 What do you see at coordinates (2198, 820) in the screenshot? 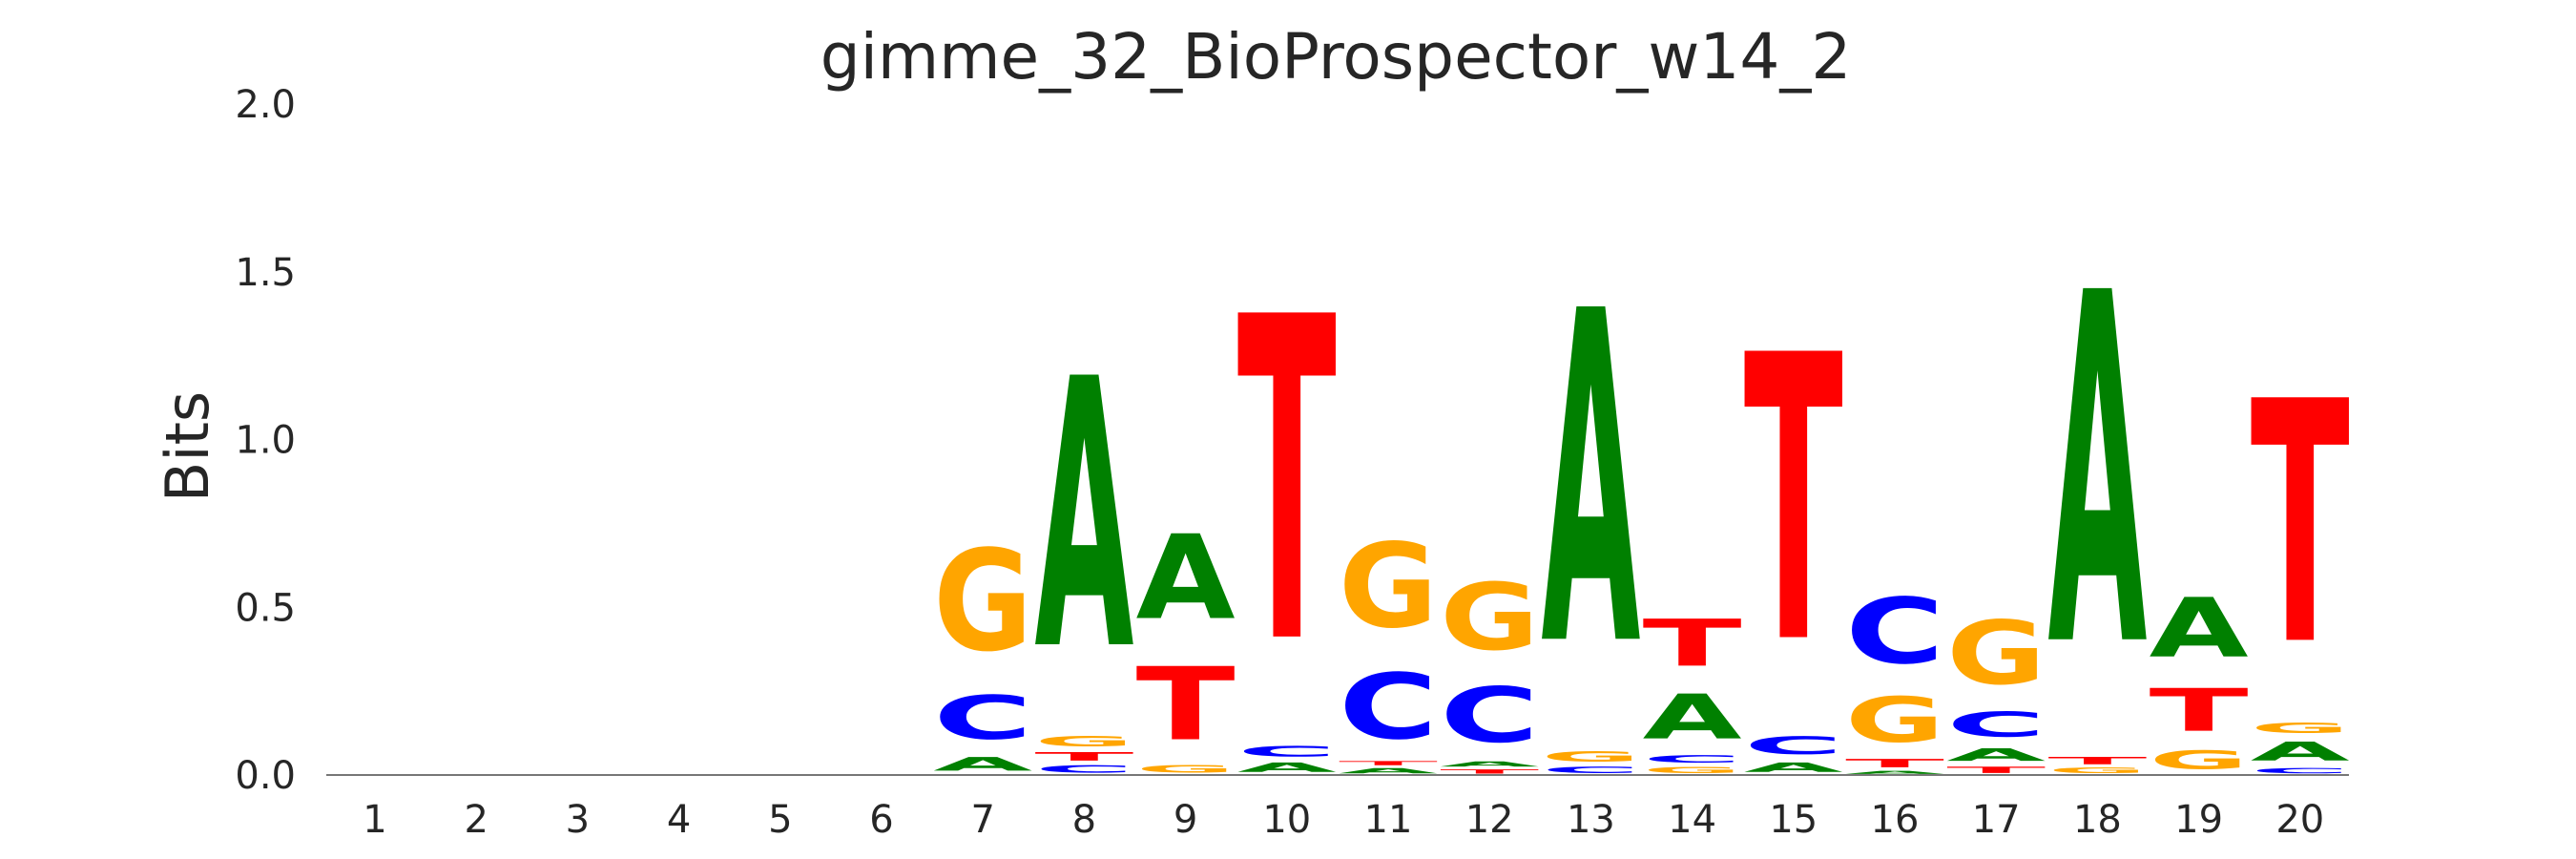
I see `x-tick-label: 19` at bounding box center [2198, 820].